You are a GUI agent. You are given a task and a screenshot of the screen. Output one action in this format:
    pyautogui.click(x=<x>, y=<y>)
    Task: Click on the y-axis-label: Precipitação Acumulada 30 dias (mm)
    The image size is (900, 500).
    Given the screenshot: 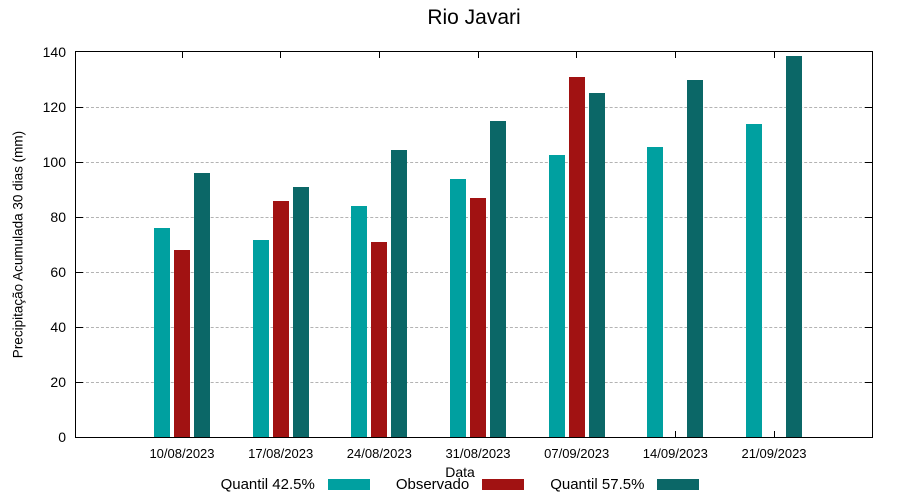 What is the action you would take?
    pyautogui.click(x=18, y=244)
    